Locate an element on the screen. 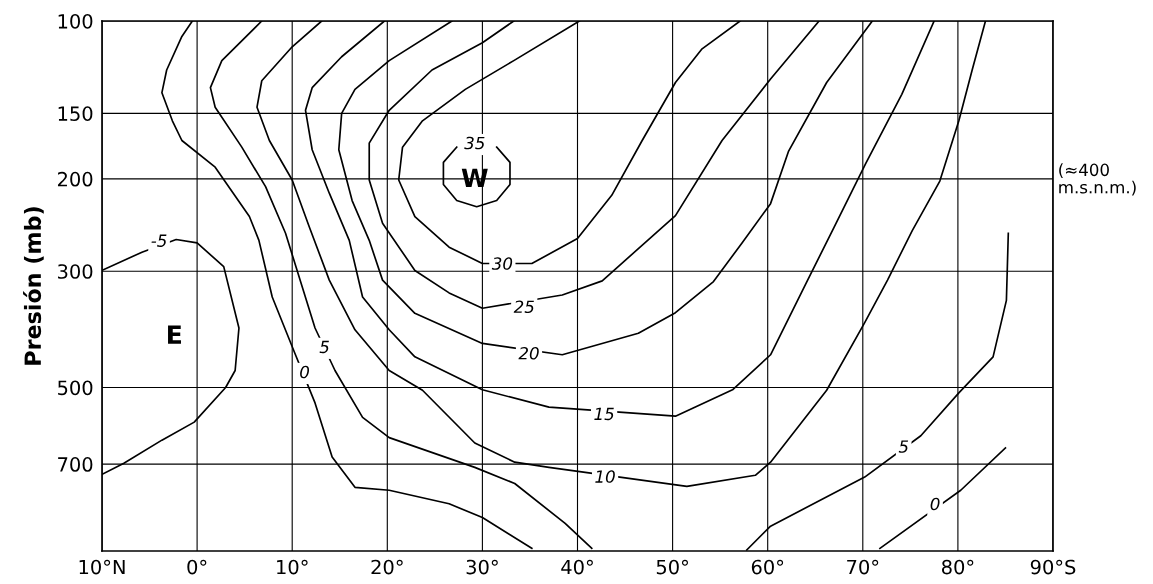 The height and width of the screenshot is (584, 1153). annotation: 20 is located at coordinates (528, 353).